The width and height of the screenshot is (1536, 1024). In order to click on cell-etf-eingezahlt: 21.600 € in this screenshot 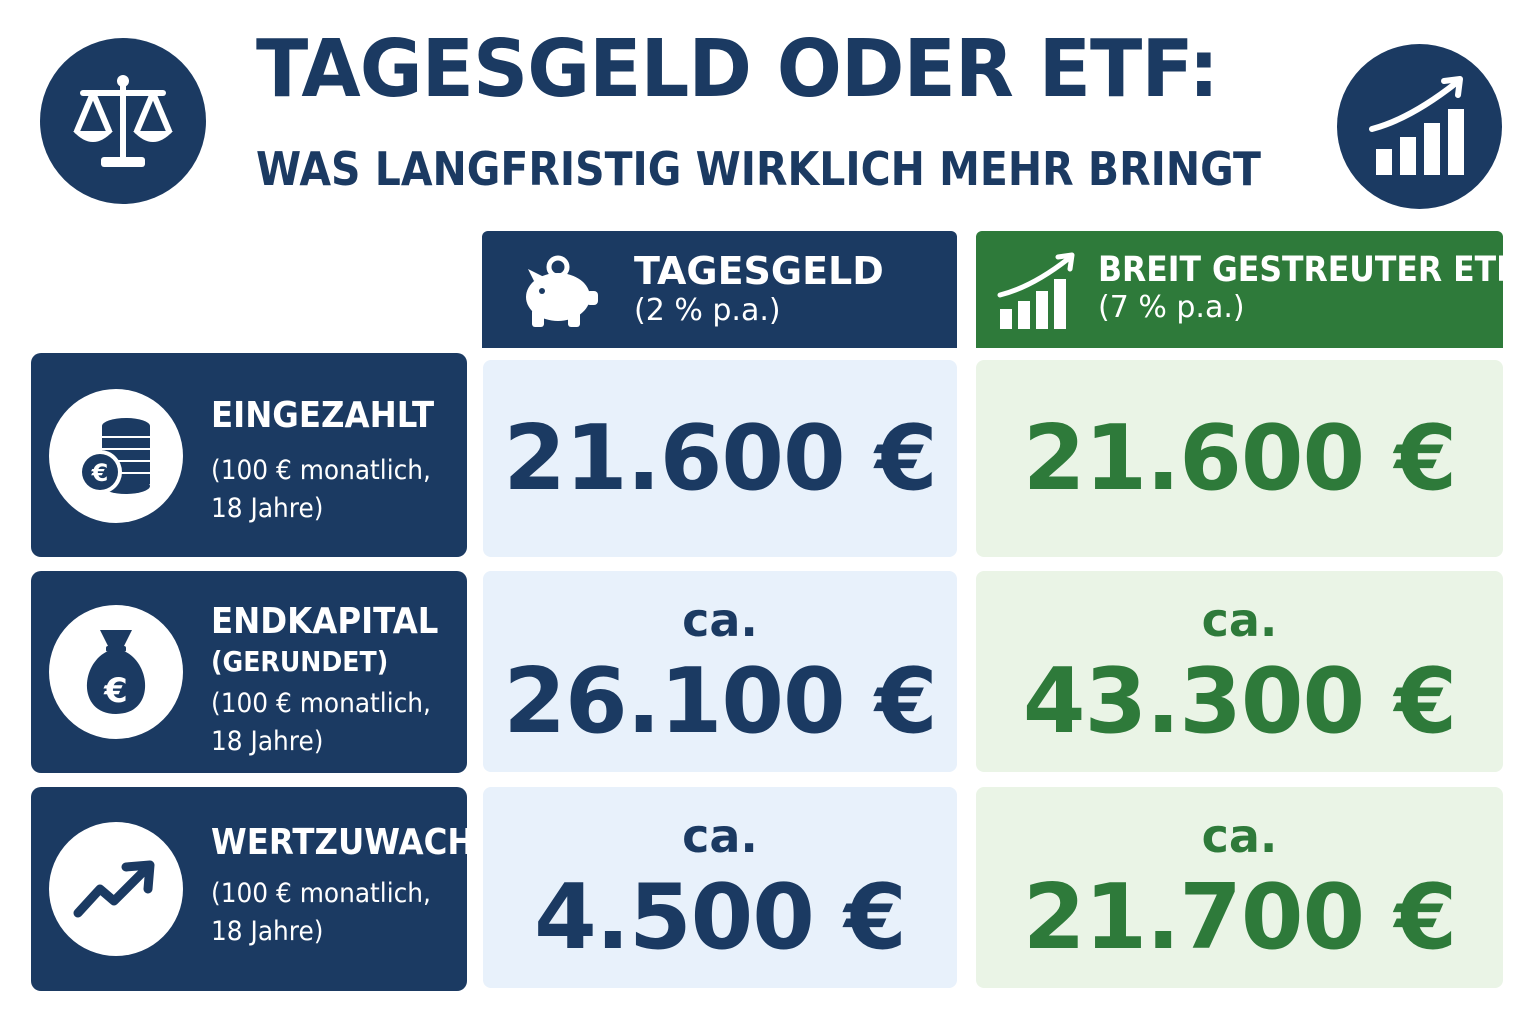, I will do `click(1239, 458)`.